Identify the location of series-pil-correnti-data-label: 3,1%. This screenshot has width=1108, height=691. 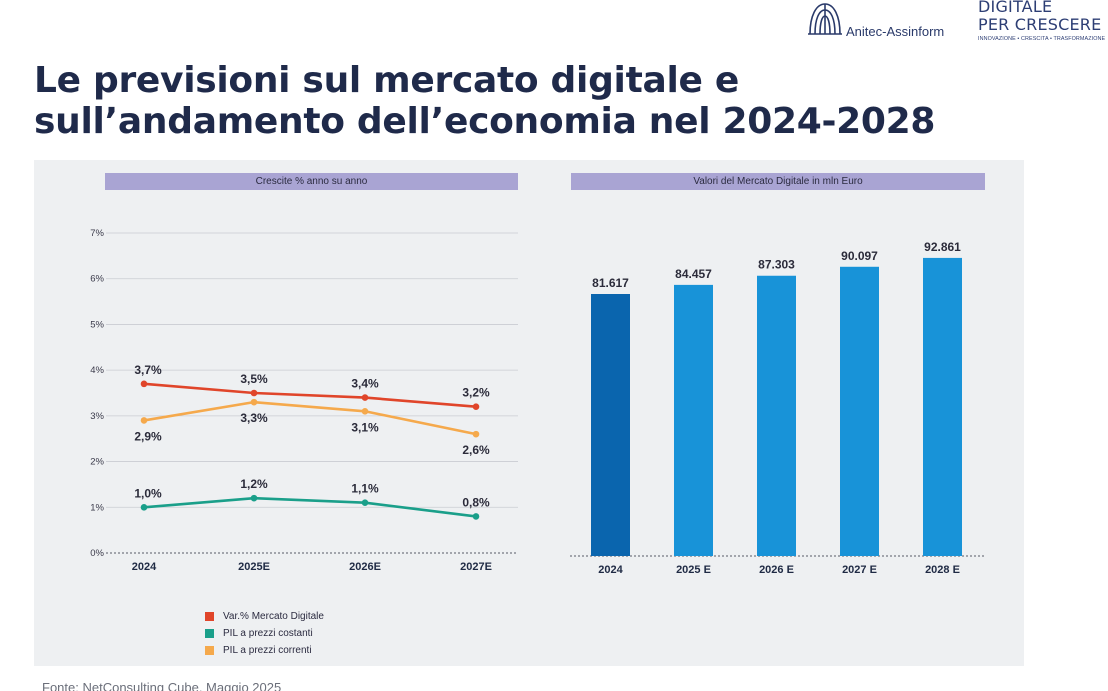
(365, 427).